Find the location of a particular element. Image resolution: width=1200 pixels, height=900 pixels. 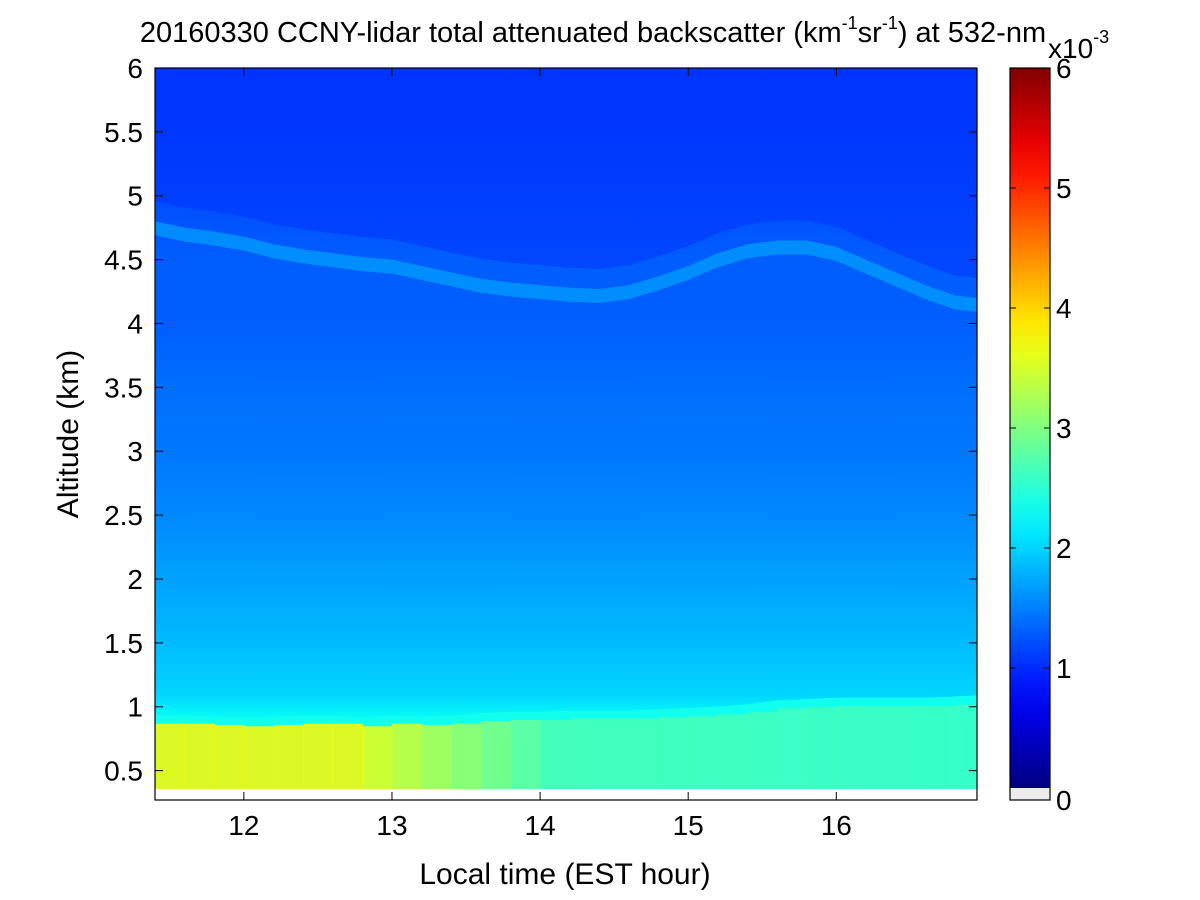

x-tick-label: 13 is located at coordinates (391, 825).